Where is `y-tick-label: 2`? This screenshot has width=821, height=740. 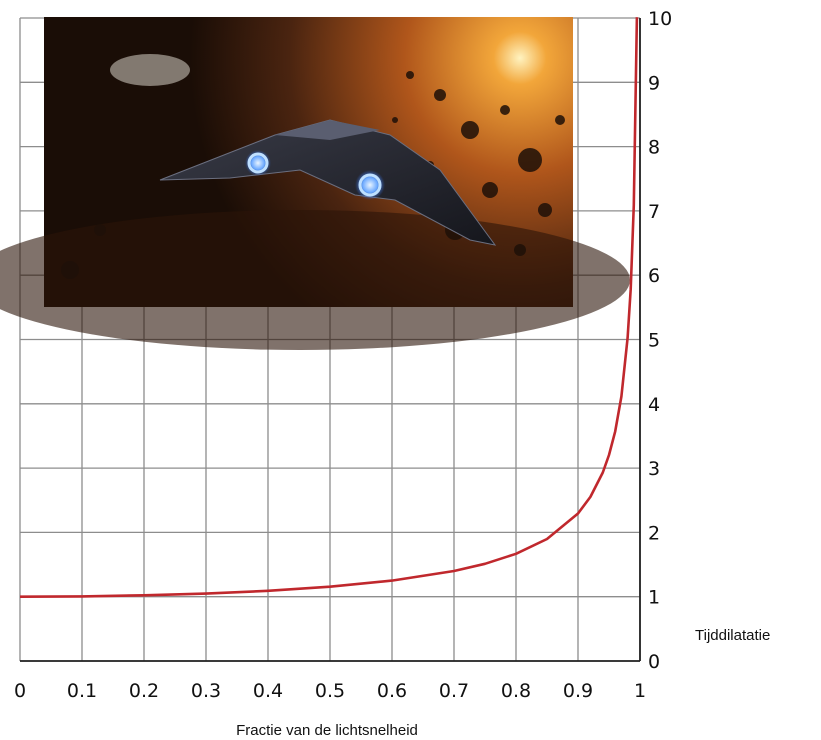 y-tick-label: 2 is located at coordinates (654, 533).